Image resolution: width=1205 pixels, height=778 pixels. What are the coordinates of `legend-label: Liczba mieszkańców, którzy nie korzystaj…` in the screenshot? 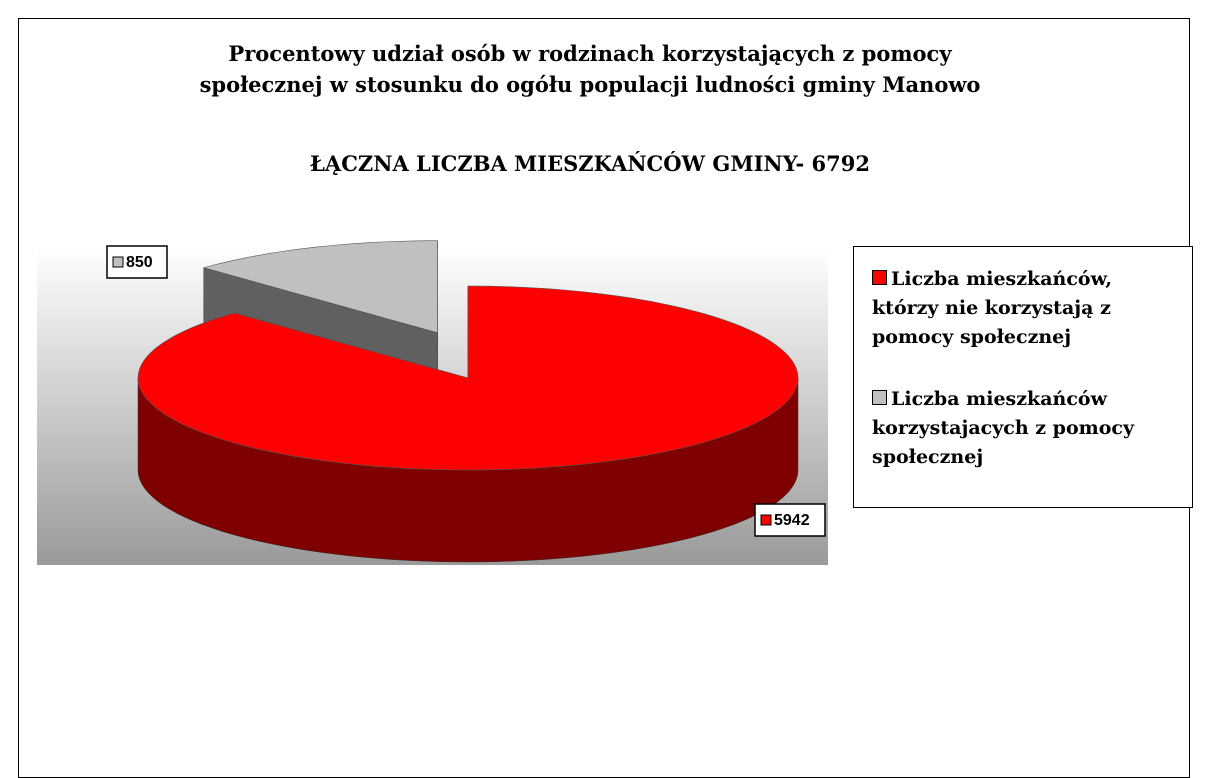 It's located at (992, 308).